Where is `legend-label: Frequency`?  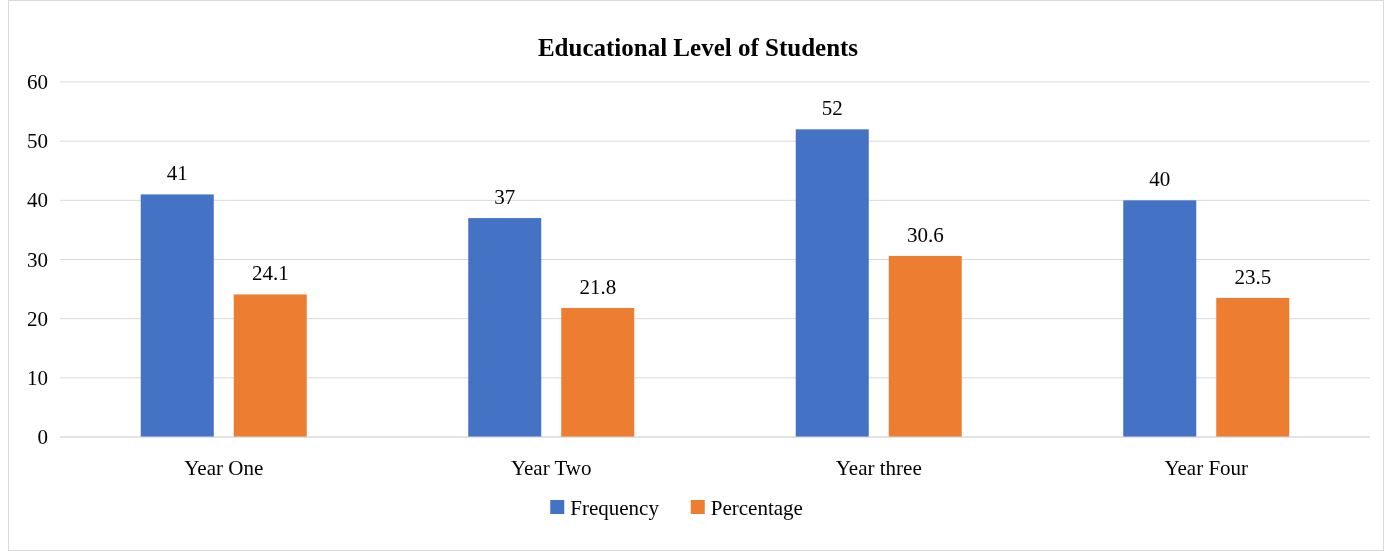 legend-label: Frequency is located at coordinates (615, 508).